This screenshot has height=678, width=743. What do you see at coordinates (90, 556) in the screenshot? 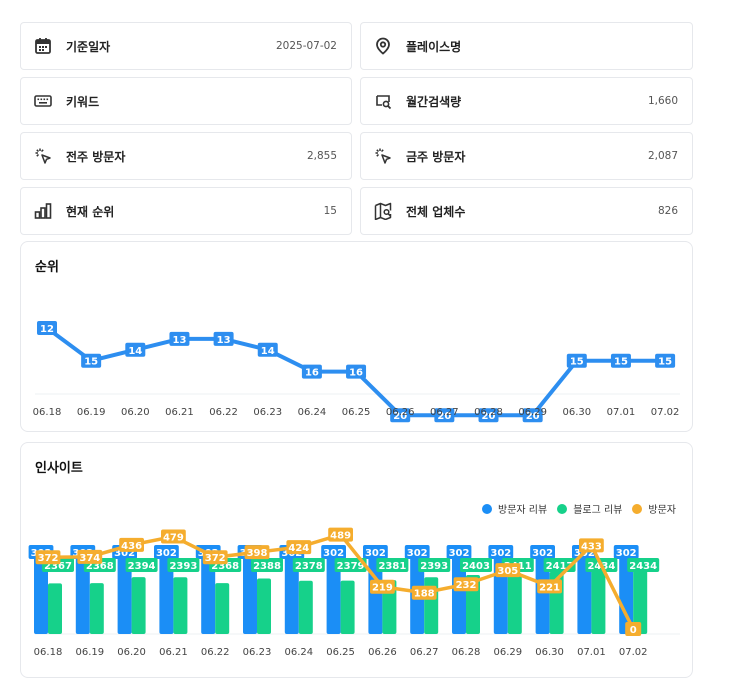
I see `visitors-data-label: 374` at bounding box center [90, 556].